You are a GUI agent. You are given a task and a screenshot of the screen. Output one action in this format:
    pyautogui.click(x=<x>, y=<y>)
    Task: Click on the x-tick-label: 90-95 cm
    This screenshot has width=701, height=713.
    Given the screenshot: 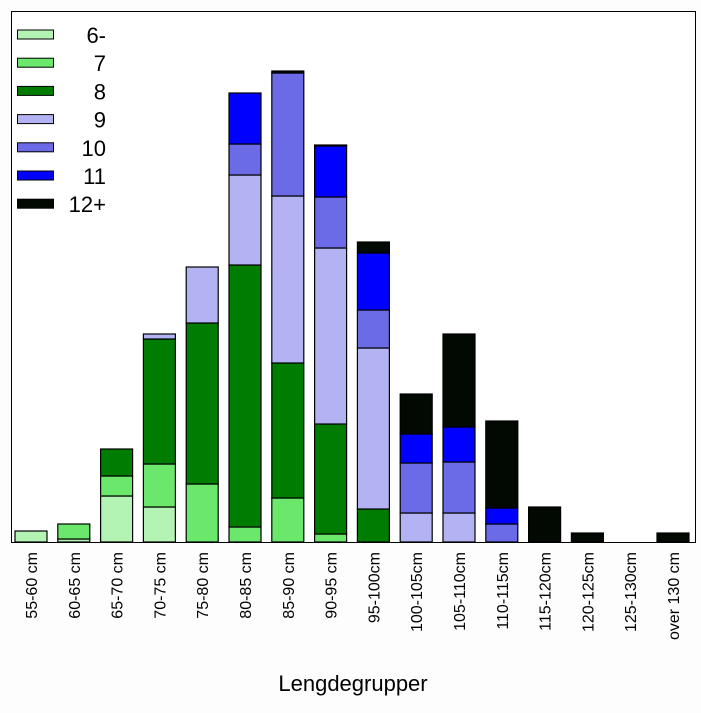 What is the action you would take?
    pyautogui.click(x=332, y=585)
    